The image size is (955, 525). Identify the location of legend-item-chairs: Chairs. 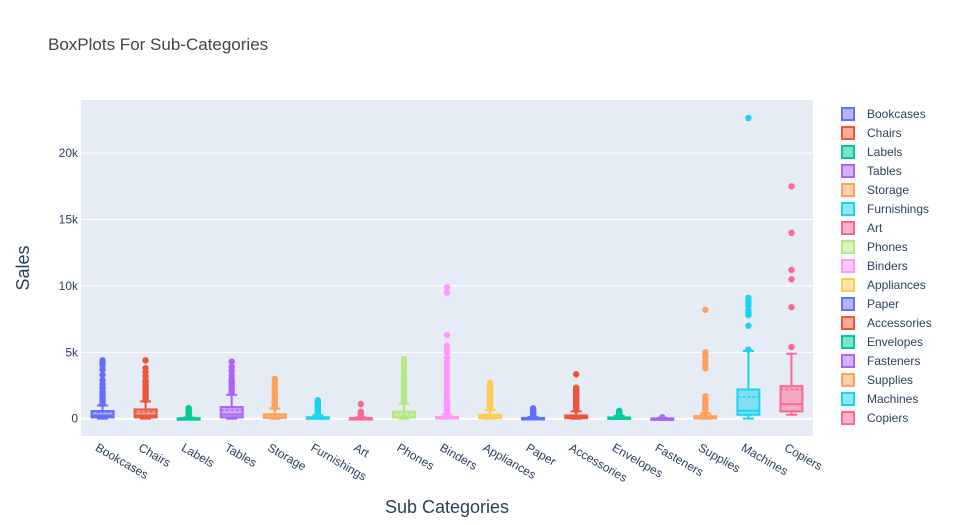
(871, 133).